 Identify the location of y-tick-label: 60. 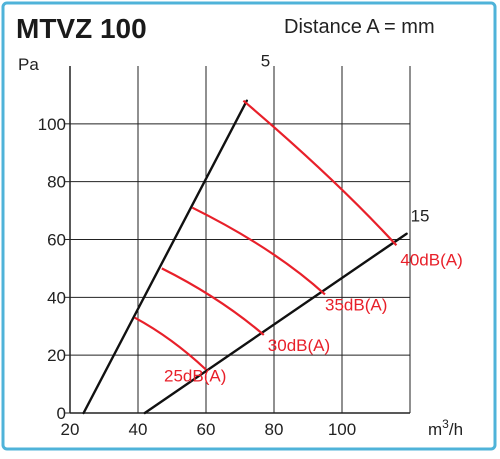
(56, 240).